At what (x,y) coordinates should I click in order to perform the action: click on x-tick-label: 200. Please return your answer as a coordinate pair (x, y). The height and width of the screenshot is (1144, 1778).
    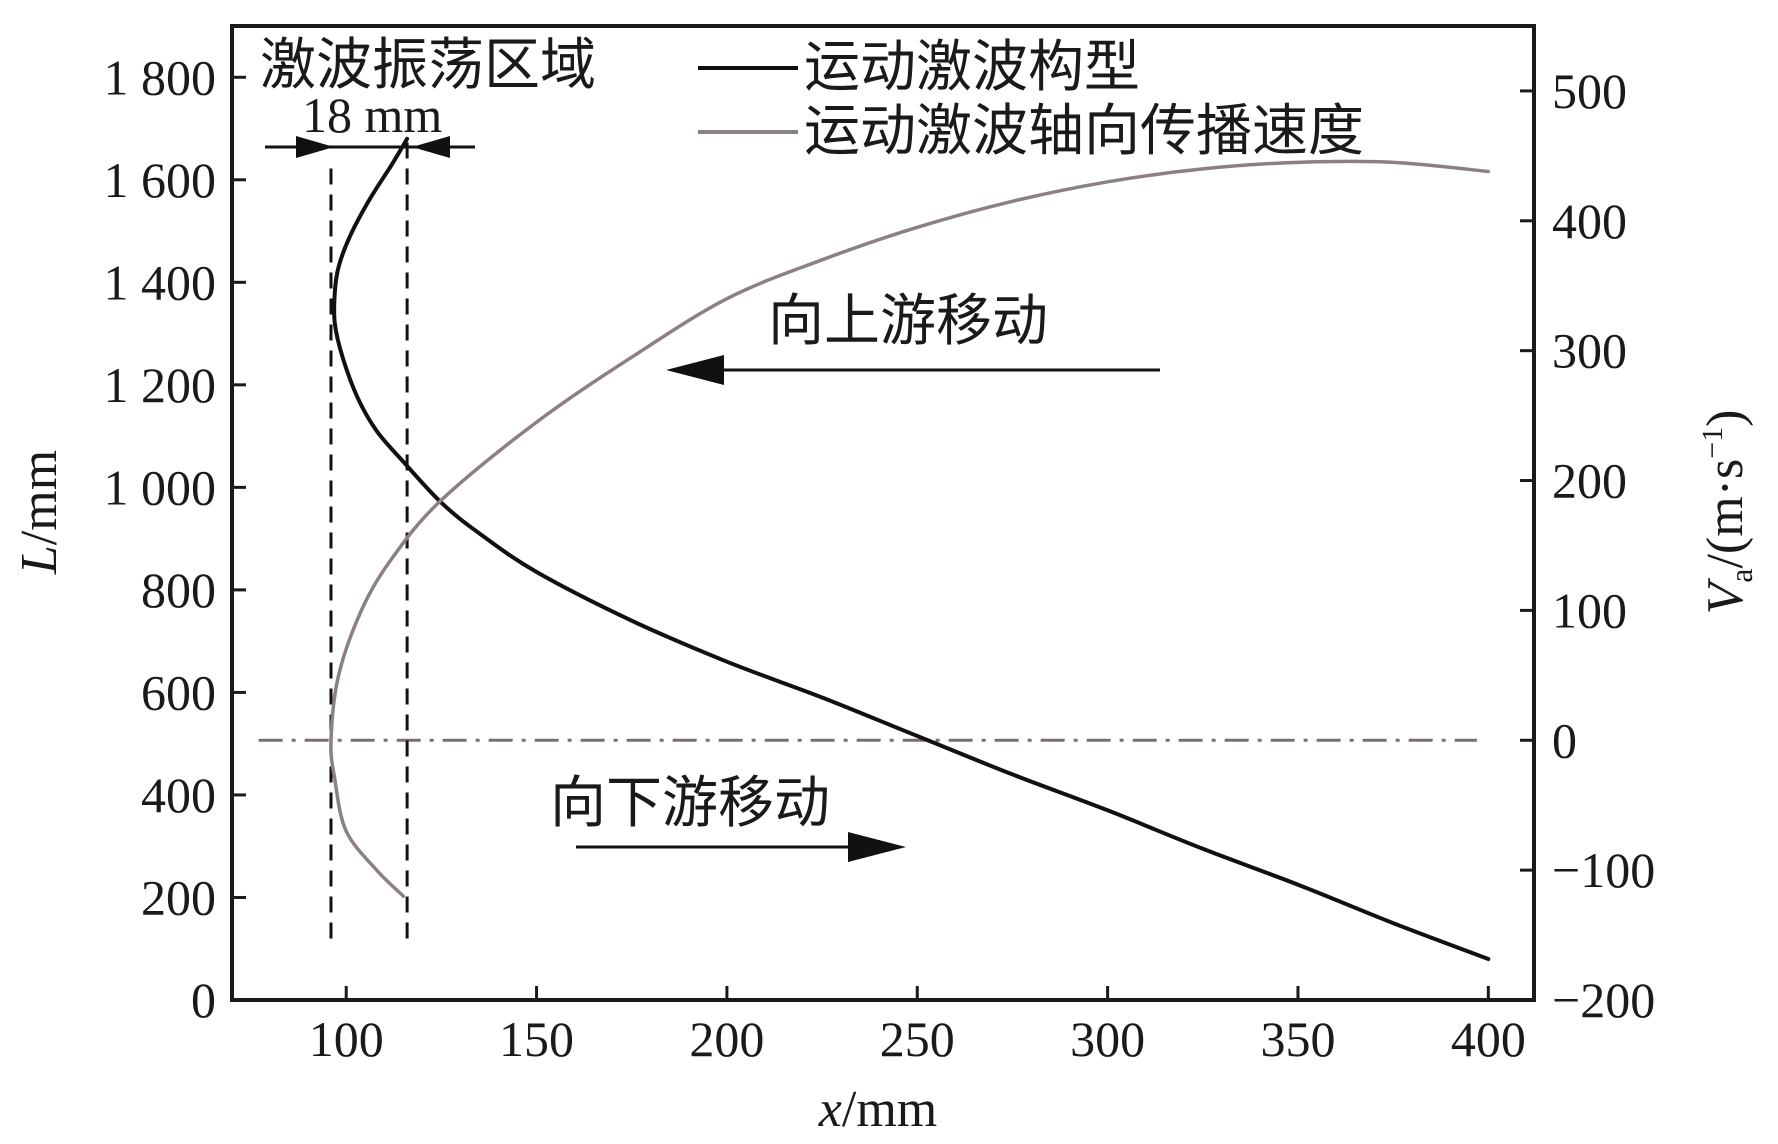
    Looking at the image, I should click on (726, 1039).